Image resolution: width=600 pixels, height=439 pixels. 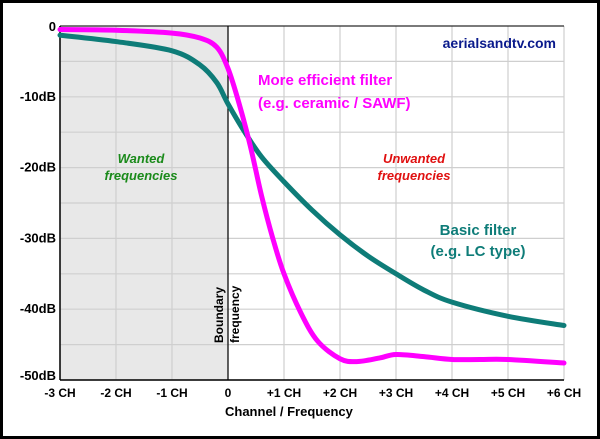 What do you see at coordinates (325, 80) in the screenshot?
I see `efficient-label-1: More efficient filter` at bounding box center [325, 80].